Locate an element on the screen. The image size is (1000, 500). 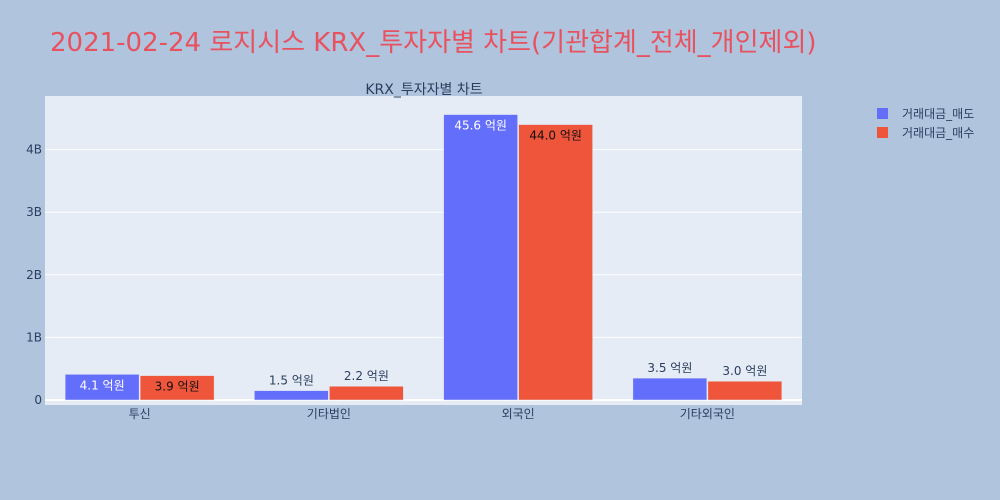
data-label: 1.5 억원 is located at coordinates (291, 381).